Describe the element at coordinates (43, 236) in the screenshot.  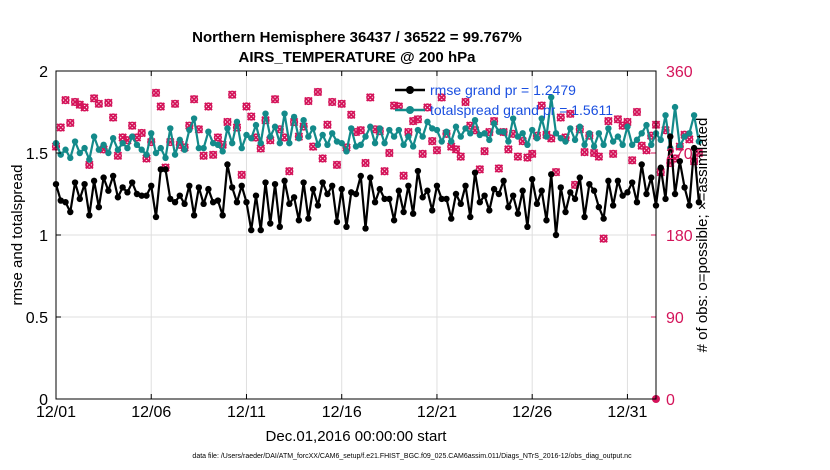
I see `y-left-tick-label: 1` at that location.